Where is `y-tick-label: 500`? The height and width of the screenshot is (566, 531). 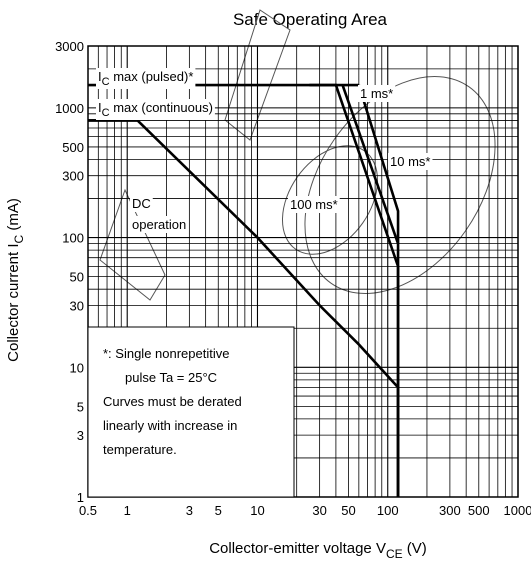
y-tick-label: 500 is located at coordinates (73, 147).